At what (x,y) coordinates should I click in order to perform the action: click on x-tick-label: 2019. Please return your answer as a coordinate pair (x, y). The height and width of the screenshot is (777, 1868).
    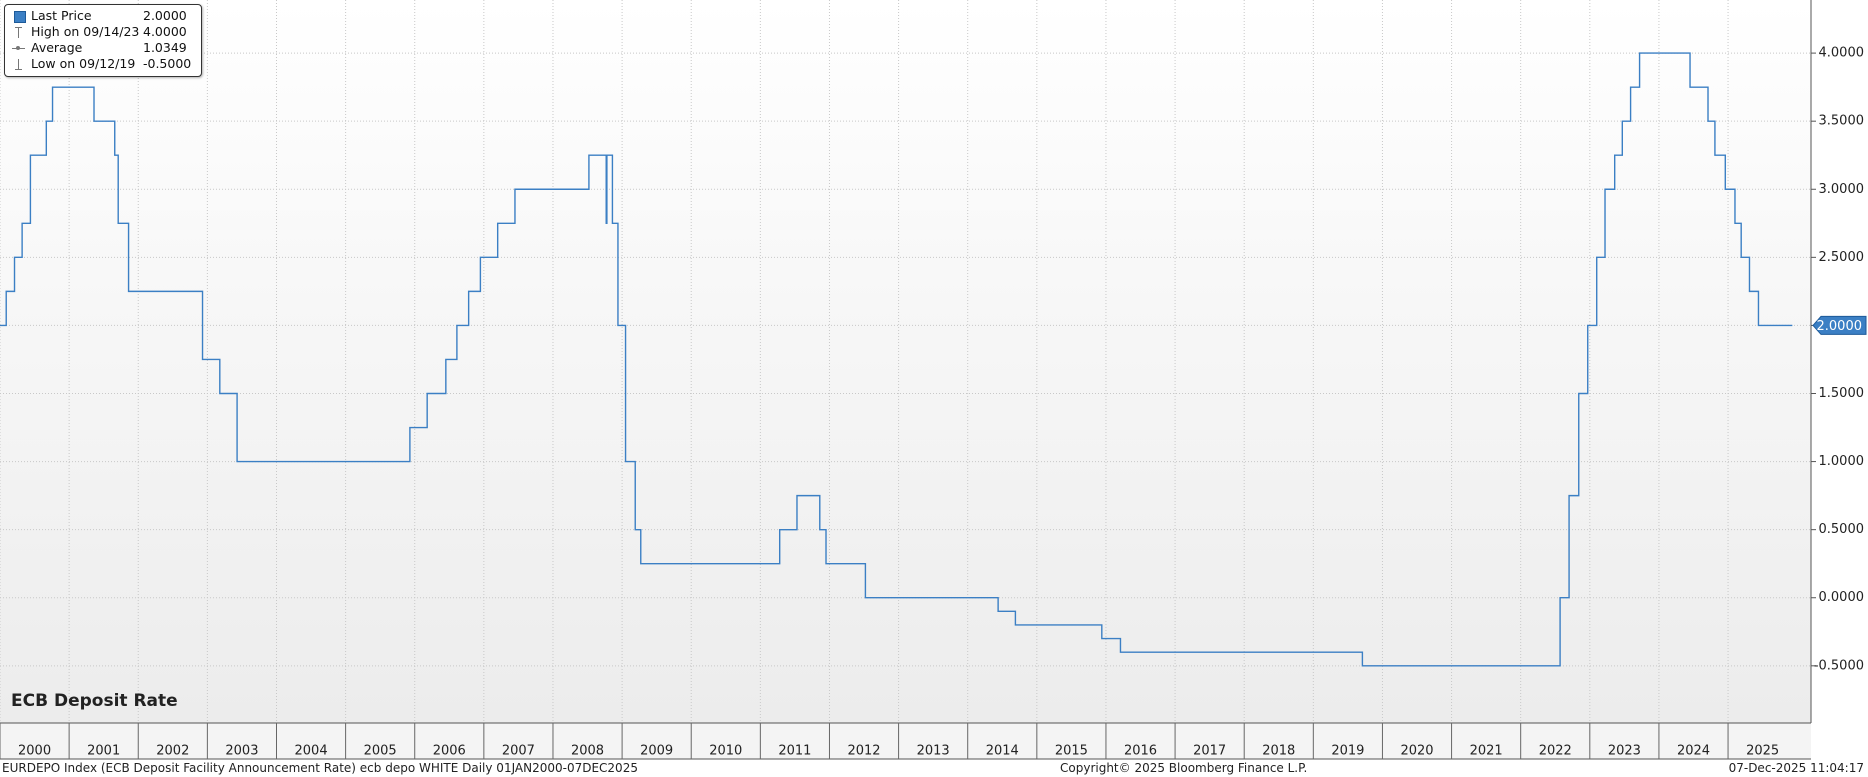
    Looking at the image, I should click on (1347, 751).